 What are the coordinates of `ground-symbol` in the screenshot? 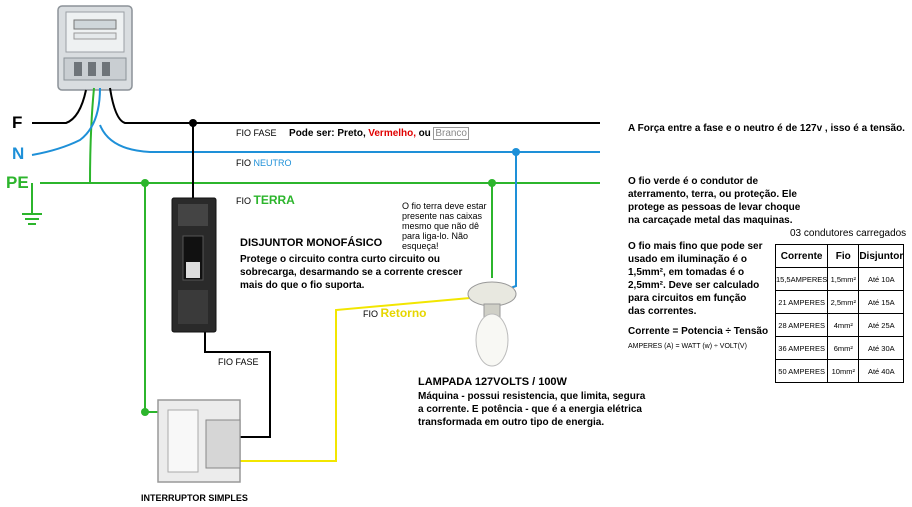 It's located at (32, 204).